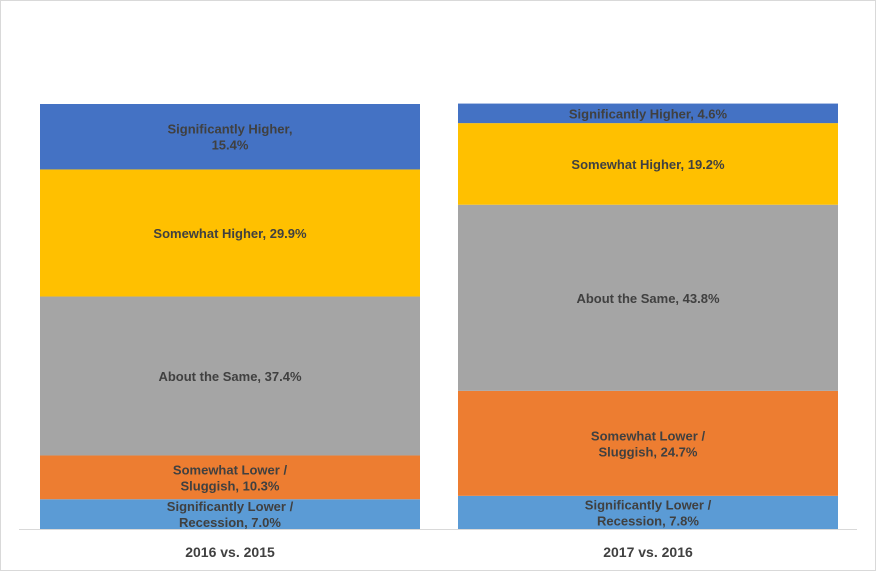  I want to click on data-label-somewhat-lower-sluggish-1: Somewhat Lower / Sluggish, 10.3%, so click(230, 477).